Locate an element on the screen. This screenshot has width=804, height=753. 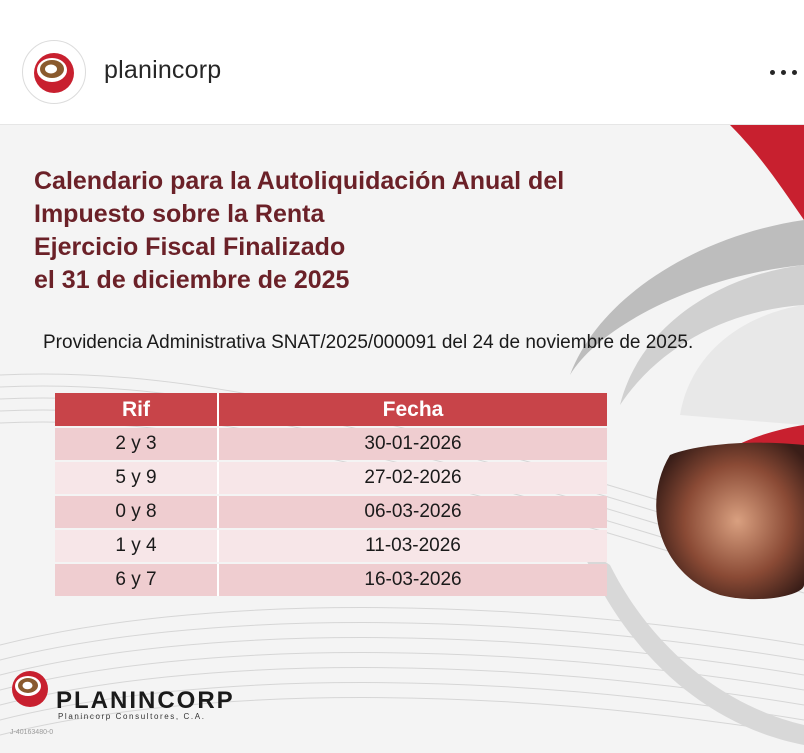
profile-avatar is located at coordinates (54, 72).